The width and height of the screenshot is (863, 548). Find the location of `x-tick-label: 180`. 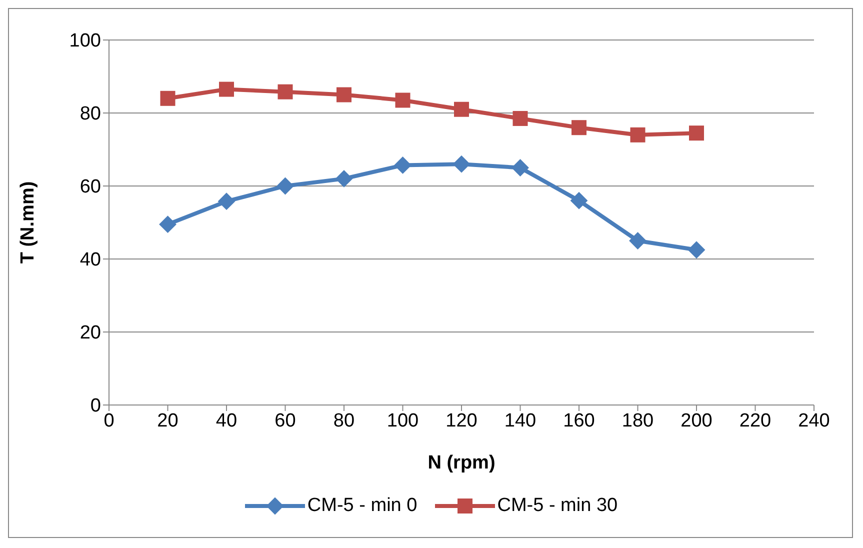

x-tick-label: 180 is located at coordinates (638, 421).